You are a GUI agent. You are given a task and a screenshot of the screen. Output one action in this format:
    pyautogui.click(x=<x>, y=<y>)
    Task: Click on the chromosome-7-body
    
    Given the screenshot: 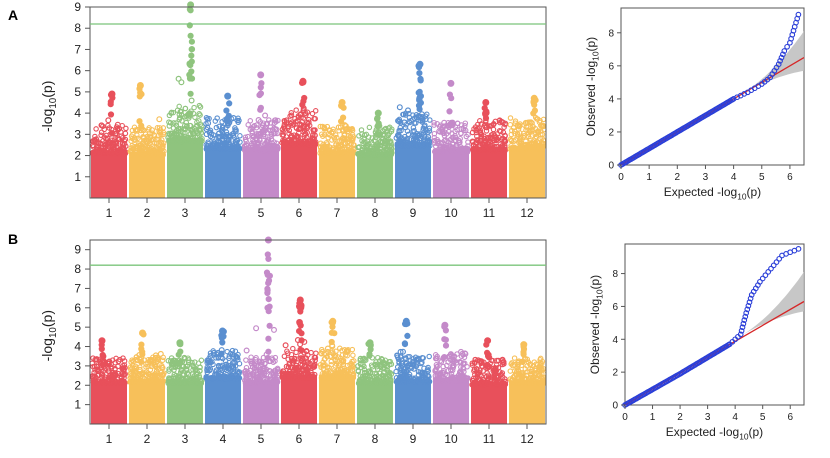 What is the action you would take?
    pyautogui.click(x=337, y=174)
    